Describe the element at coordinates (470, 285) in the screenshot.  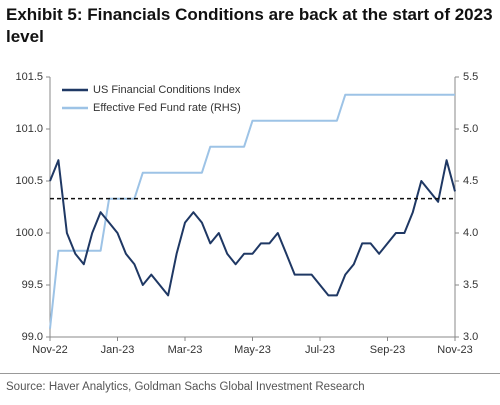
I see `y2-tick-label: 3.5` at that location.